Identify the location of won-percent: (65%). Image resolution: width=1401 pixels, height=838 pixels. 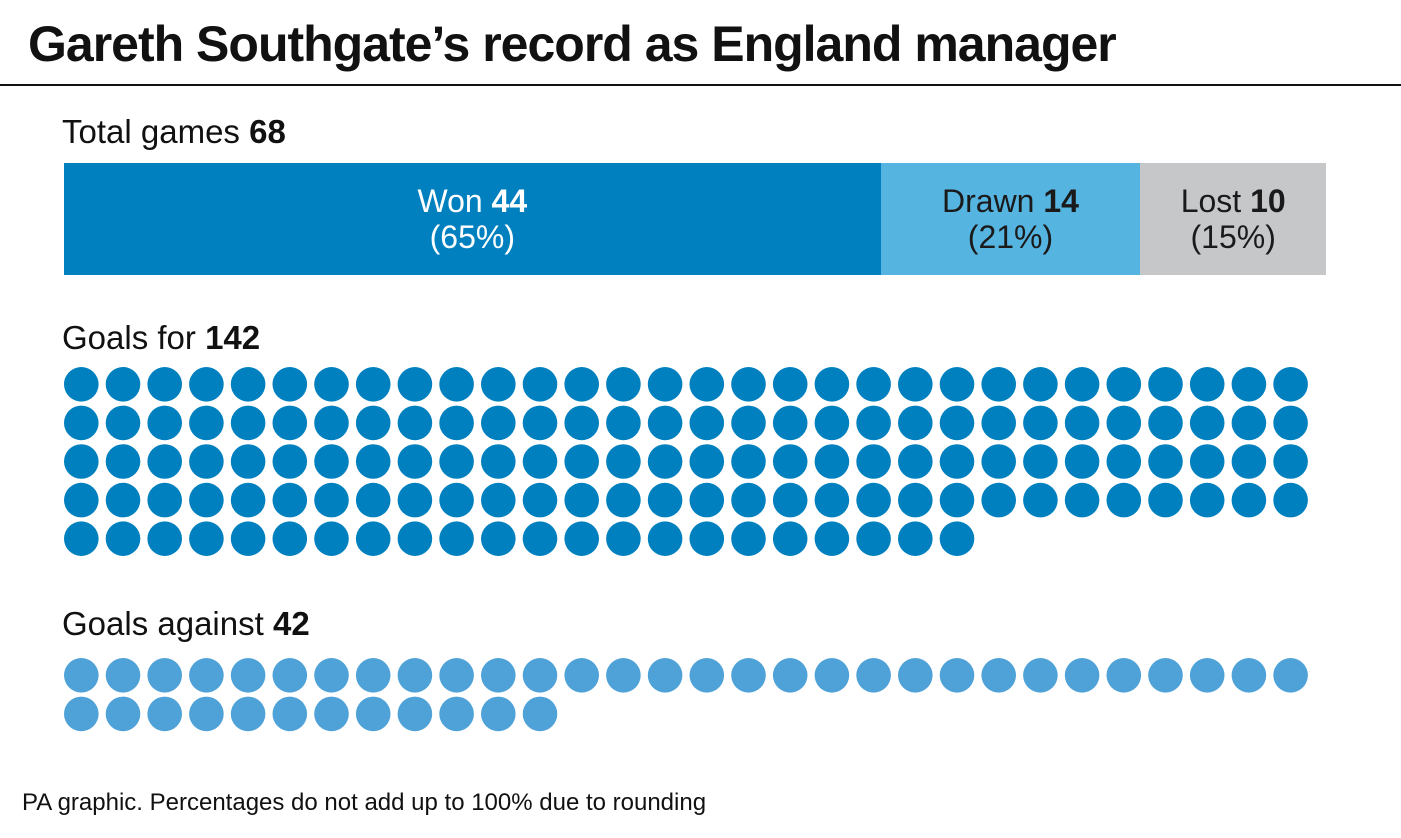
(472, 237).